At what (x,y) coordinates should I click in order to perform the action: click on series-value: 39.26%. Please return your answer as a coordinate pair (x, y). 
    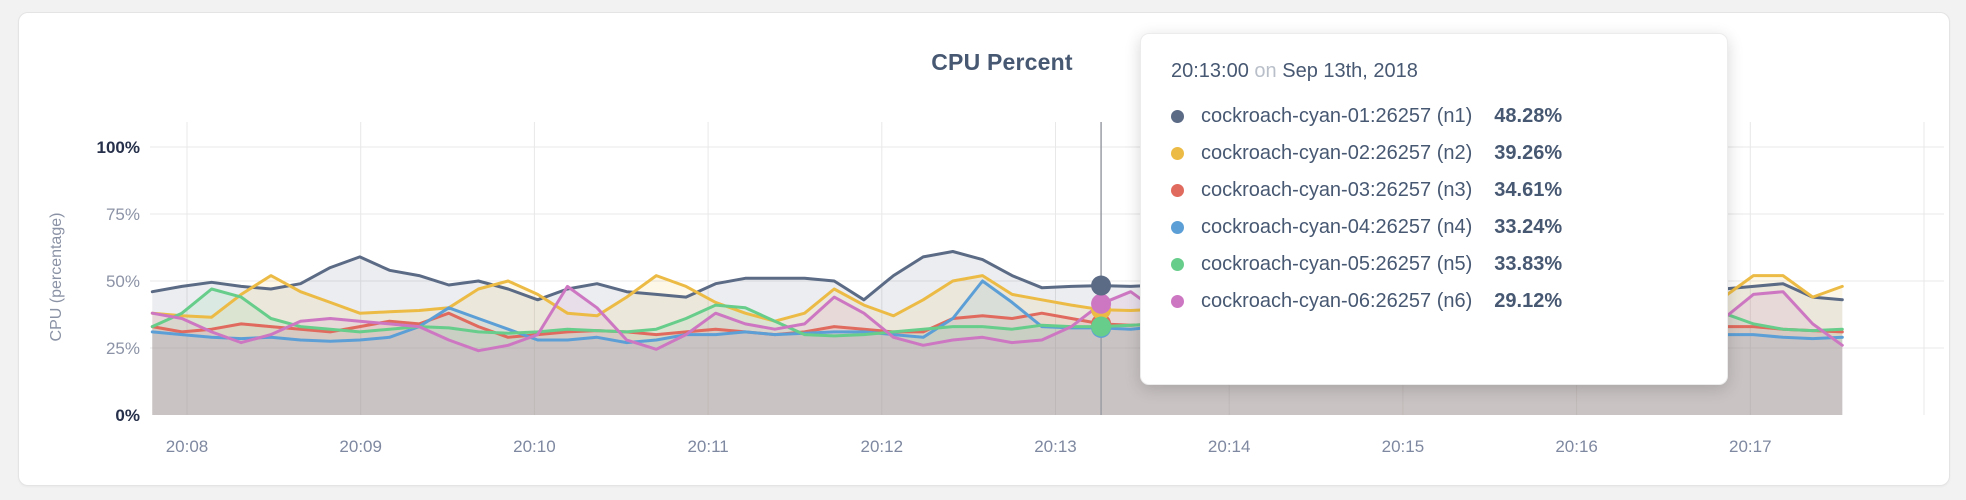
    Looking at the image, I should click on (1528, 153).